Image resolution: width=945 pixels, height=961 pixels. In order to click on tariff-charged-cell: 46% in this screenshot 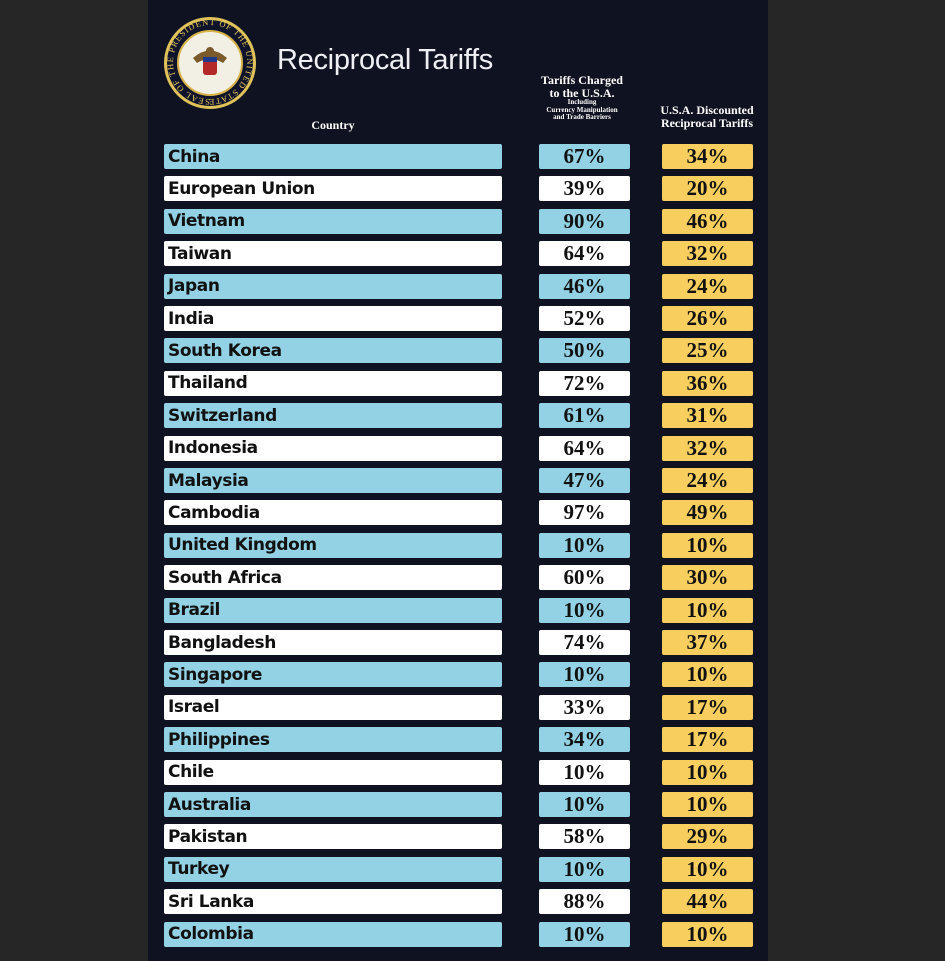, I will do `click(584, 286)`.